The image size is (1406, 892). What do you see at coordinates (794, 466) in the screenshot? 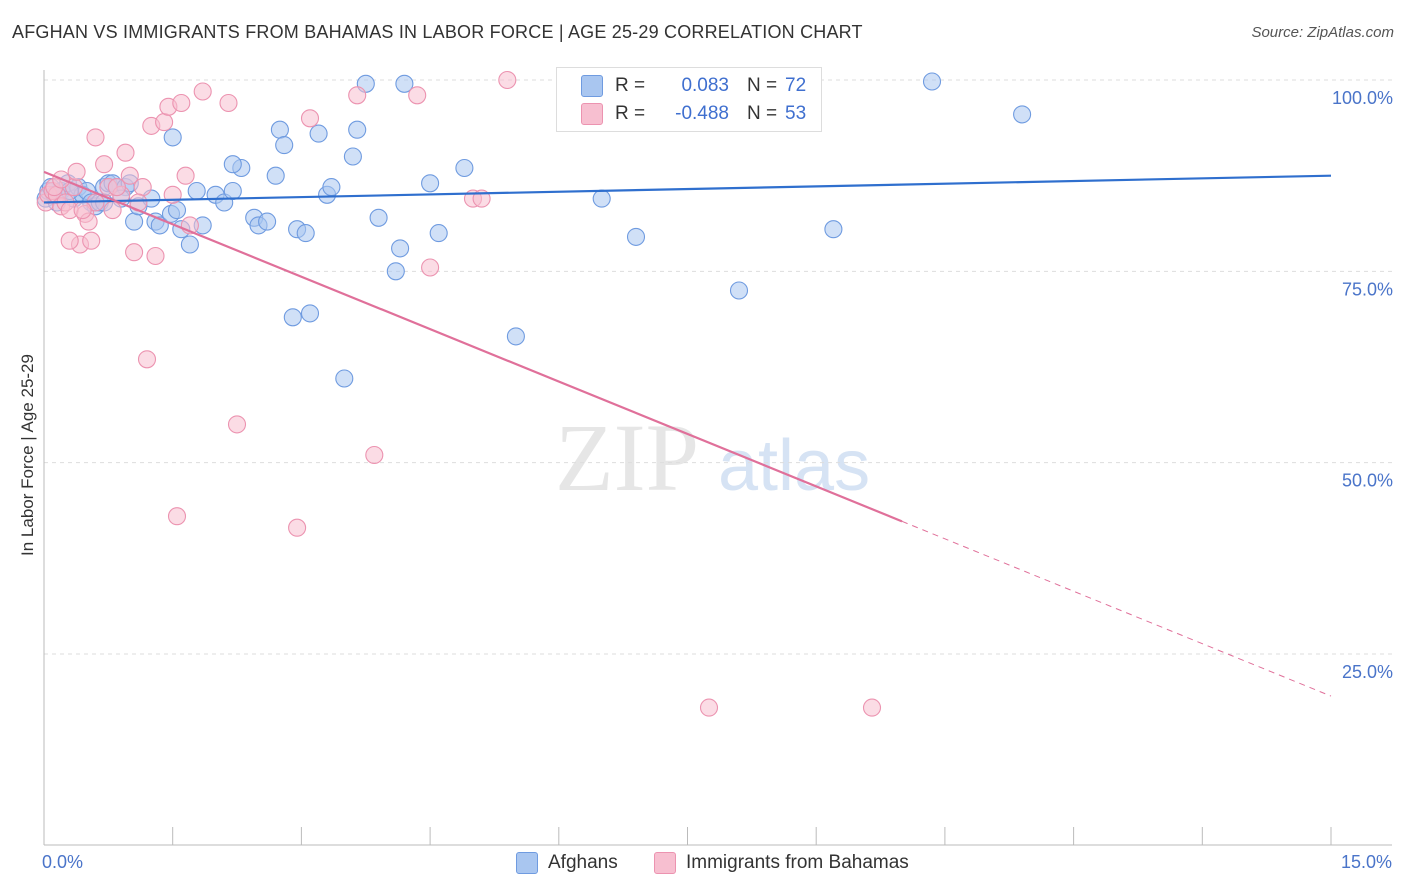
I see `watermark-atlas: atlas` at bounding box center [794, 466].